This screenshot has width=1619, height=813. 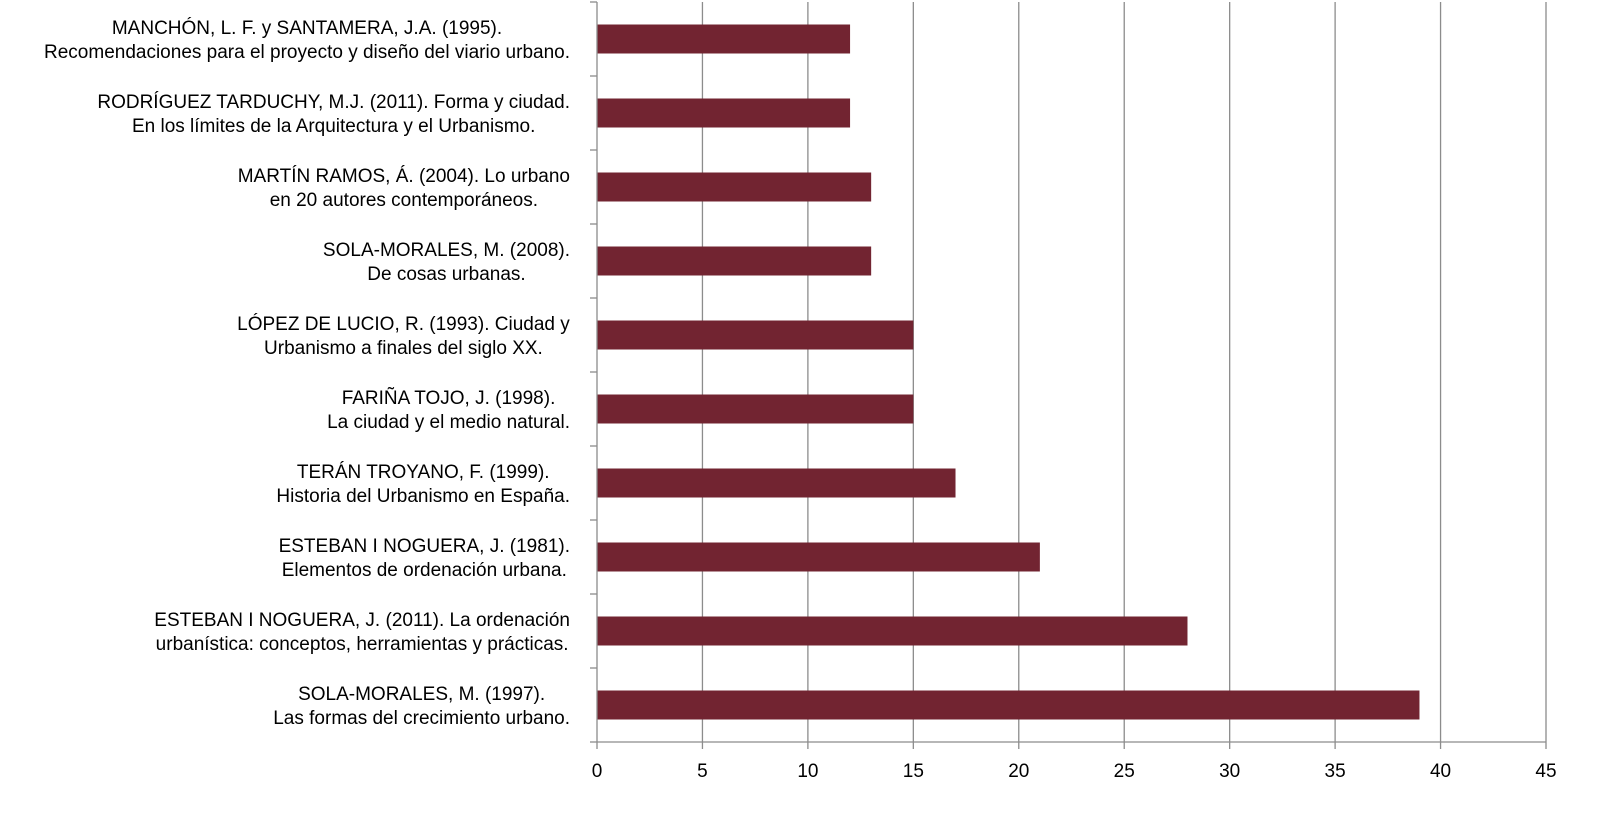 What do you see at coordinates (421, 694) in the screenshot?
I see `category-label-line: SOLA-MORALES, M. (1997).` at bounding box center [421, 694].